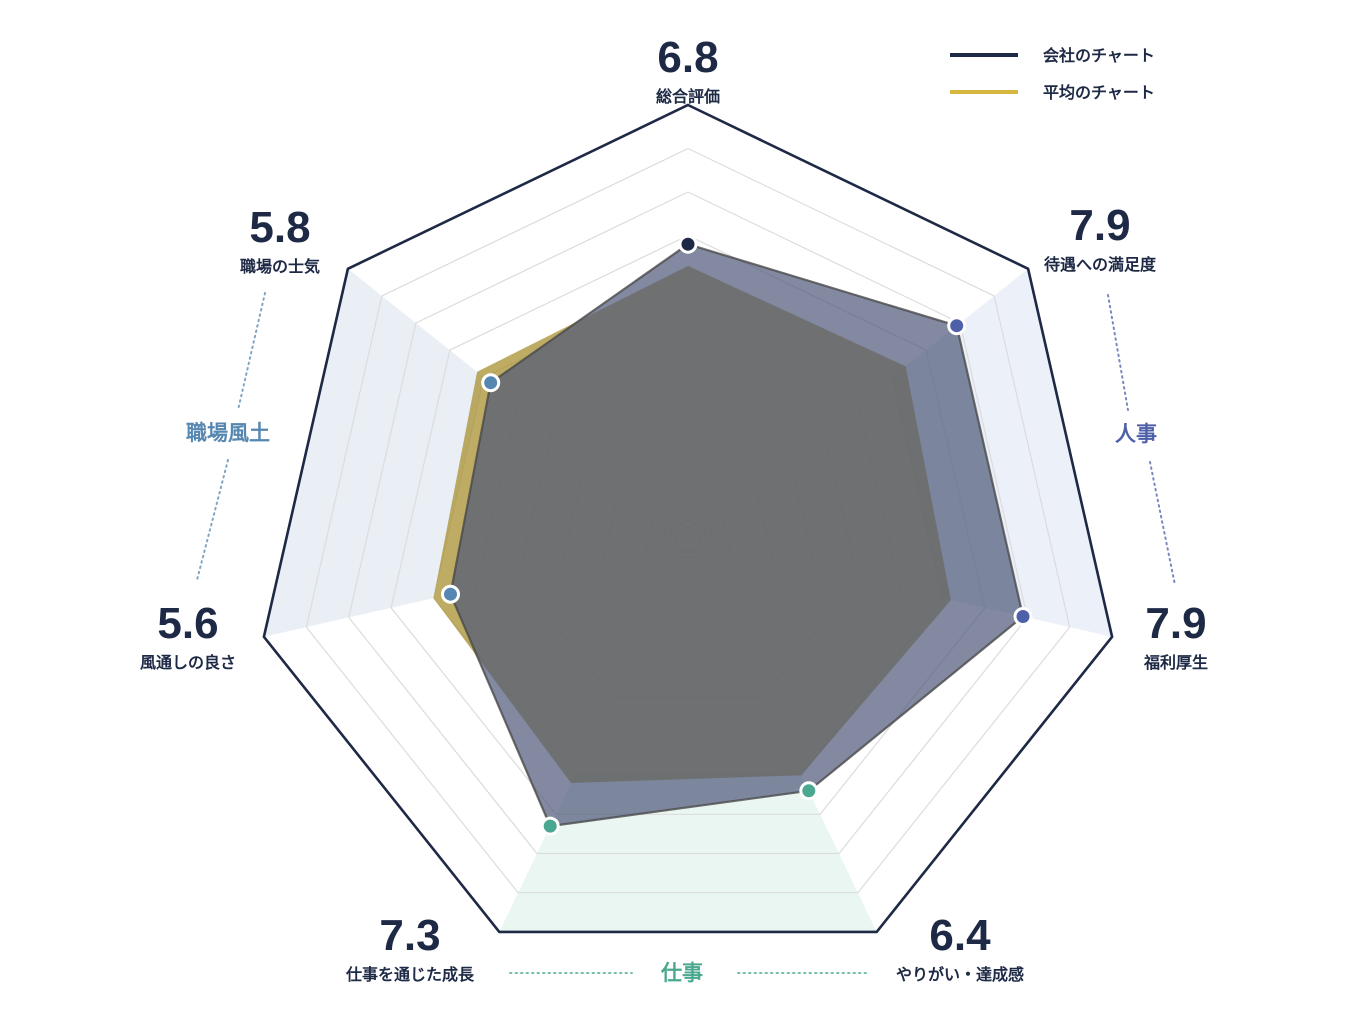 This screenshot has width=1367, height=1026. What do you see at coordinates (1099, 55) in the screenshot?
I see `legend-label: 会社のチャート` at bounding box center [1099, 55].